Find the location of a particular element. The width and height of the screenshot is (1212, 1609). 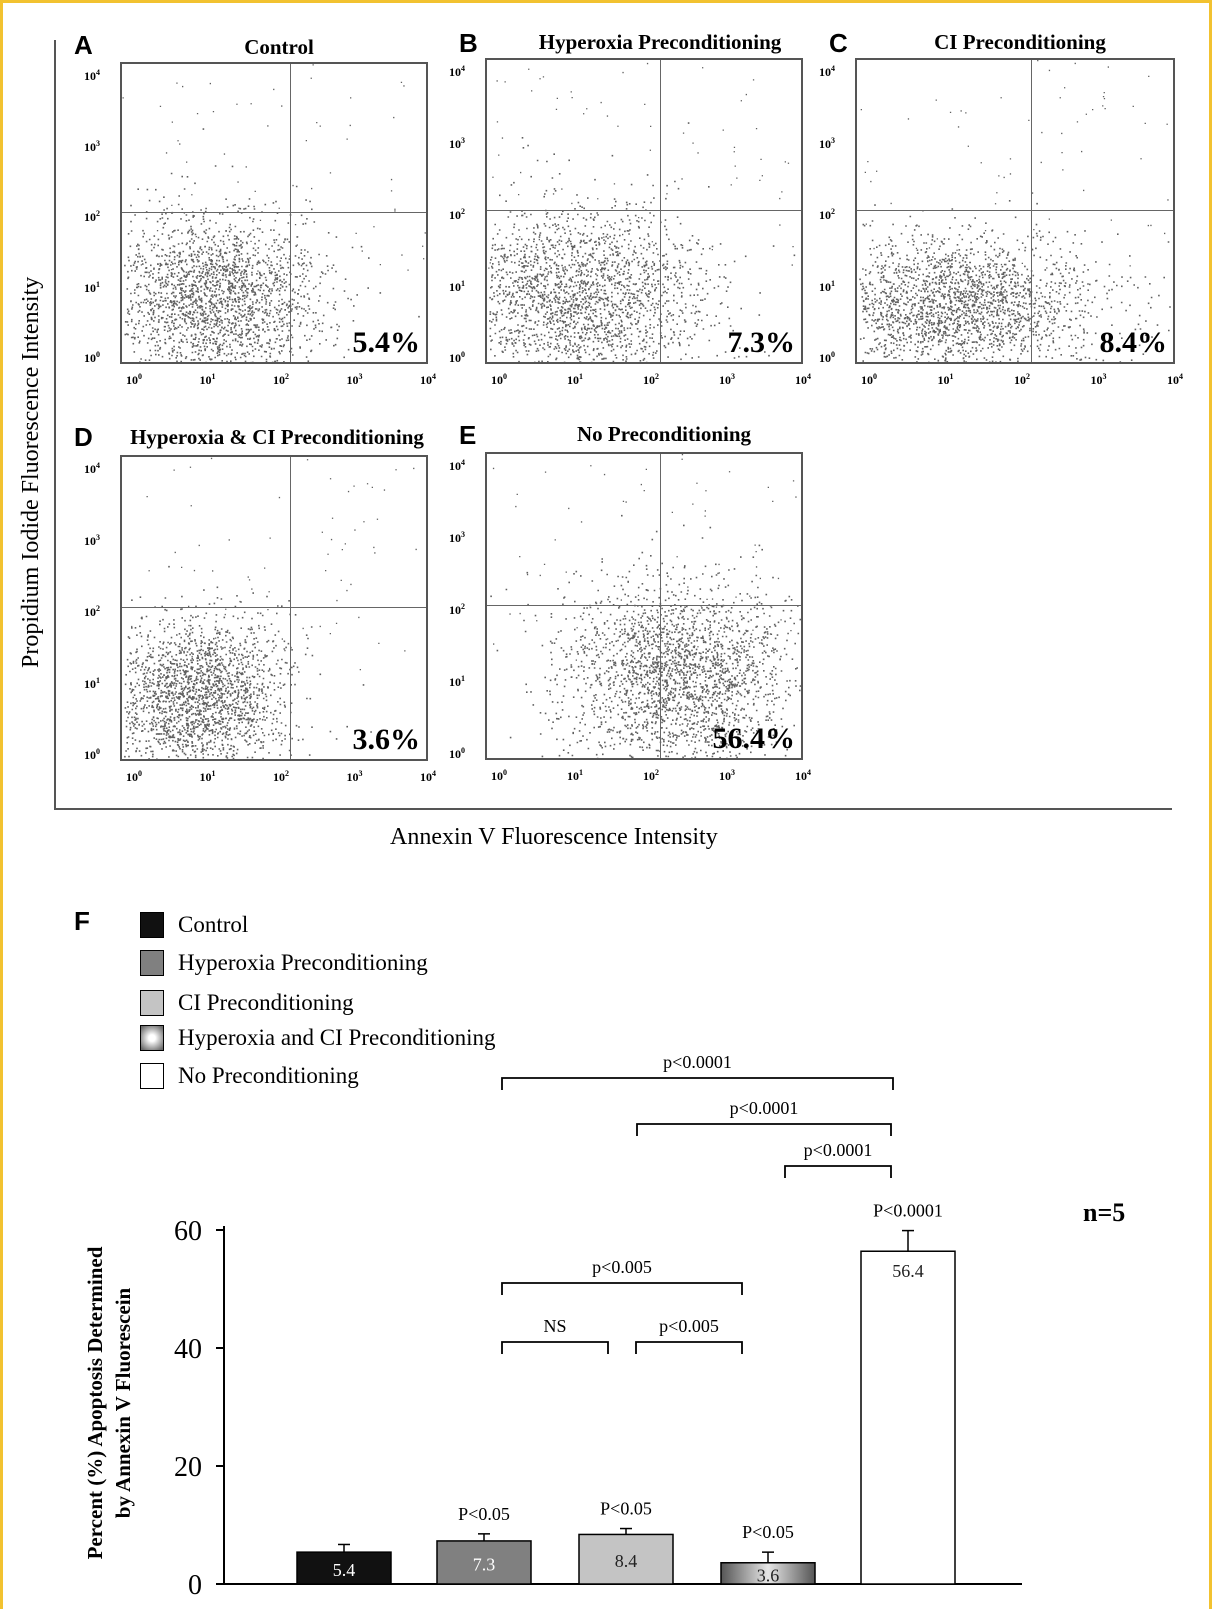

panel-letter-E: E is located at coordinates (468, 435).